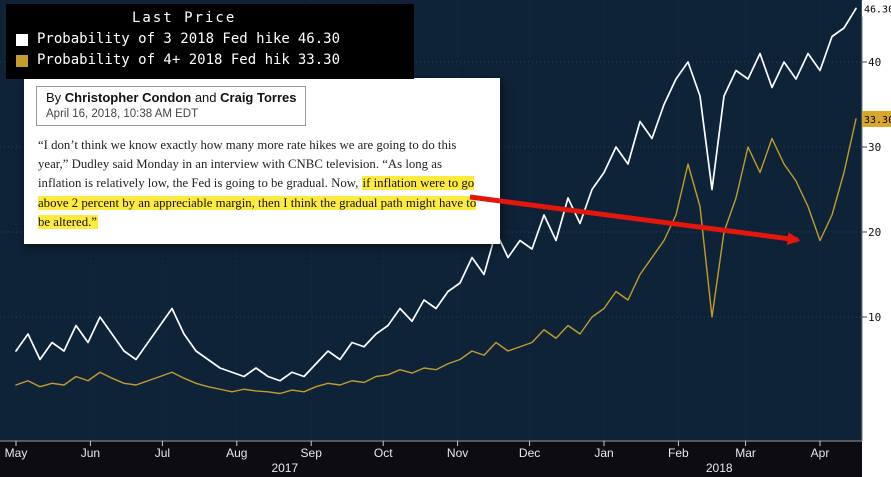 This screenshot has height=477, width=891. Describe the element at coordinates (319, 60) in the screenshot. I see `legend-value: 33.30` at that location.